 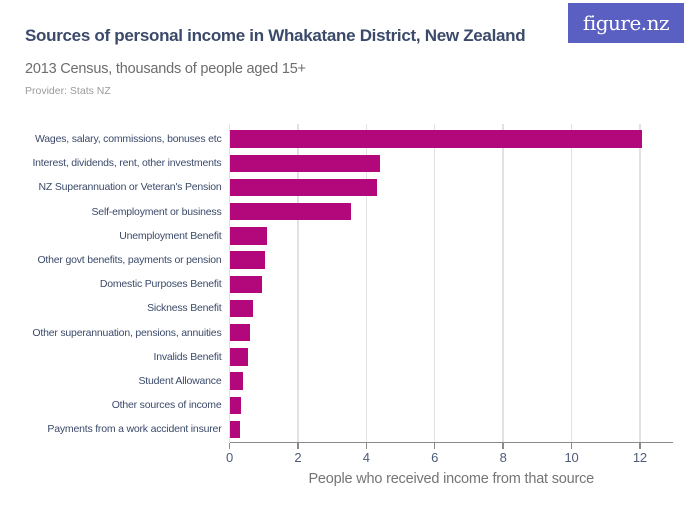 I want to click on x-tick-label: 2, so click(x=298, y=457).